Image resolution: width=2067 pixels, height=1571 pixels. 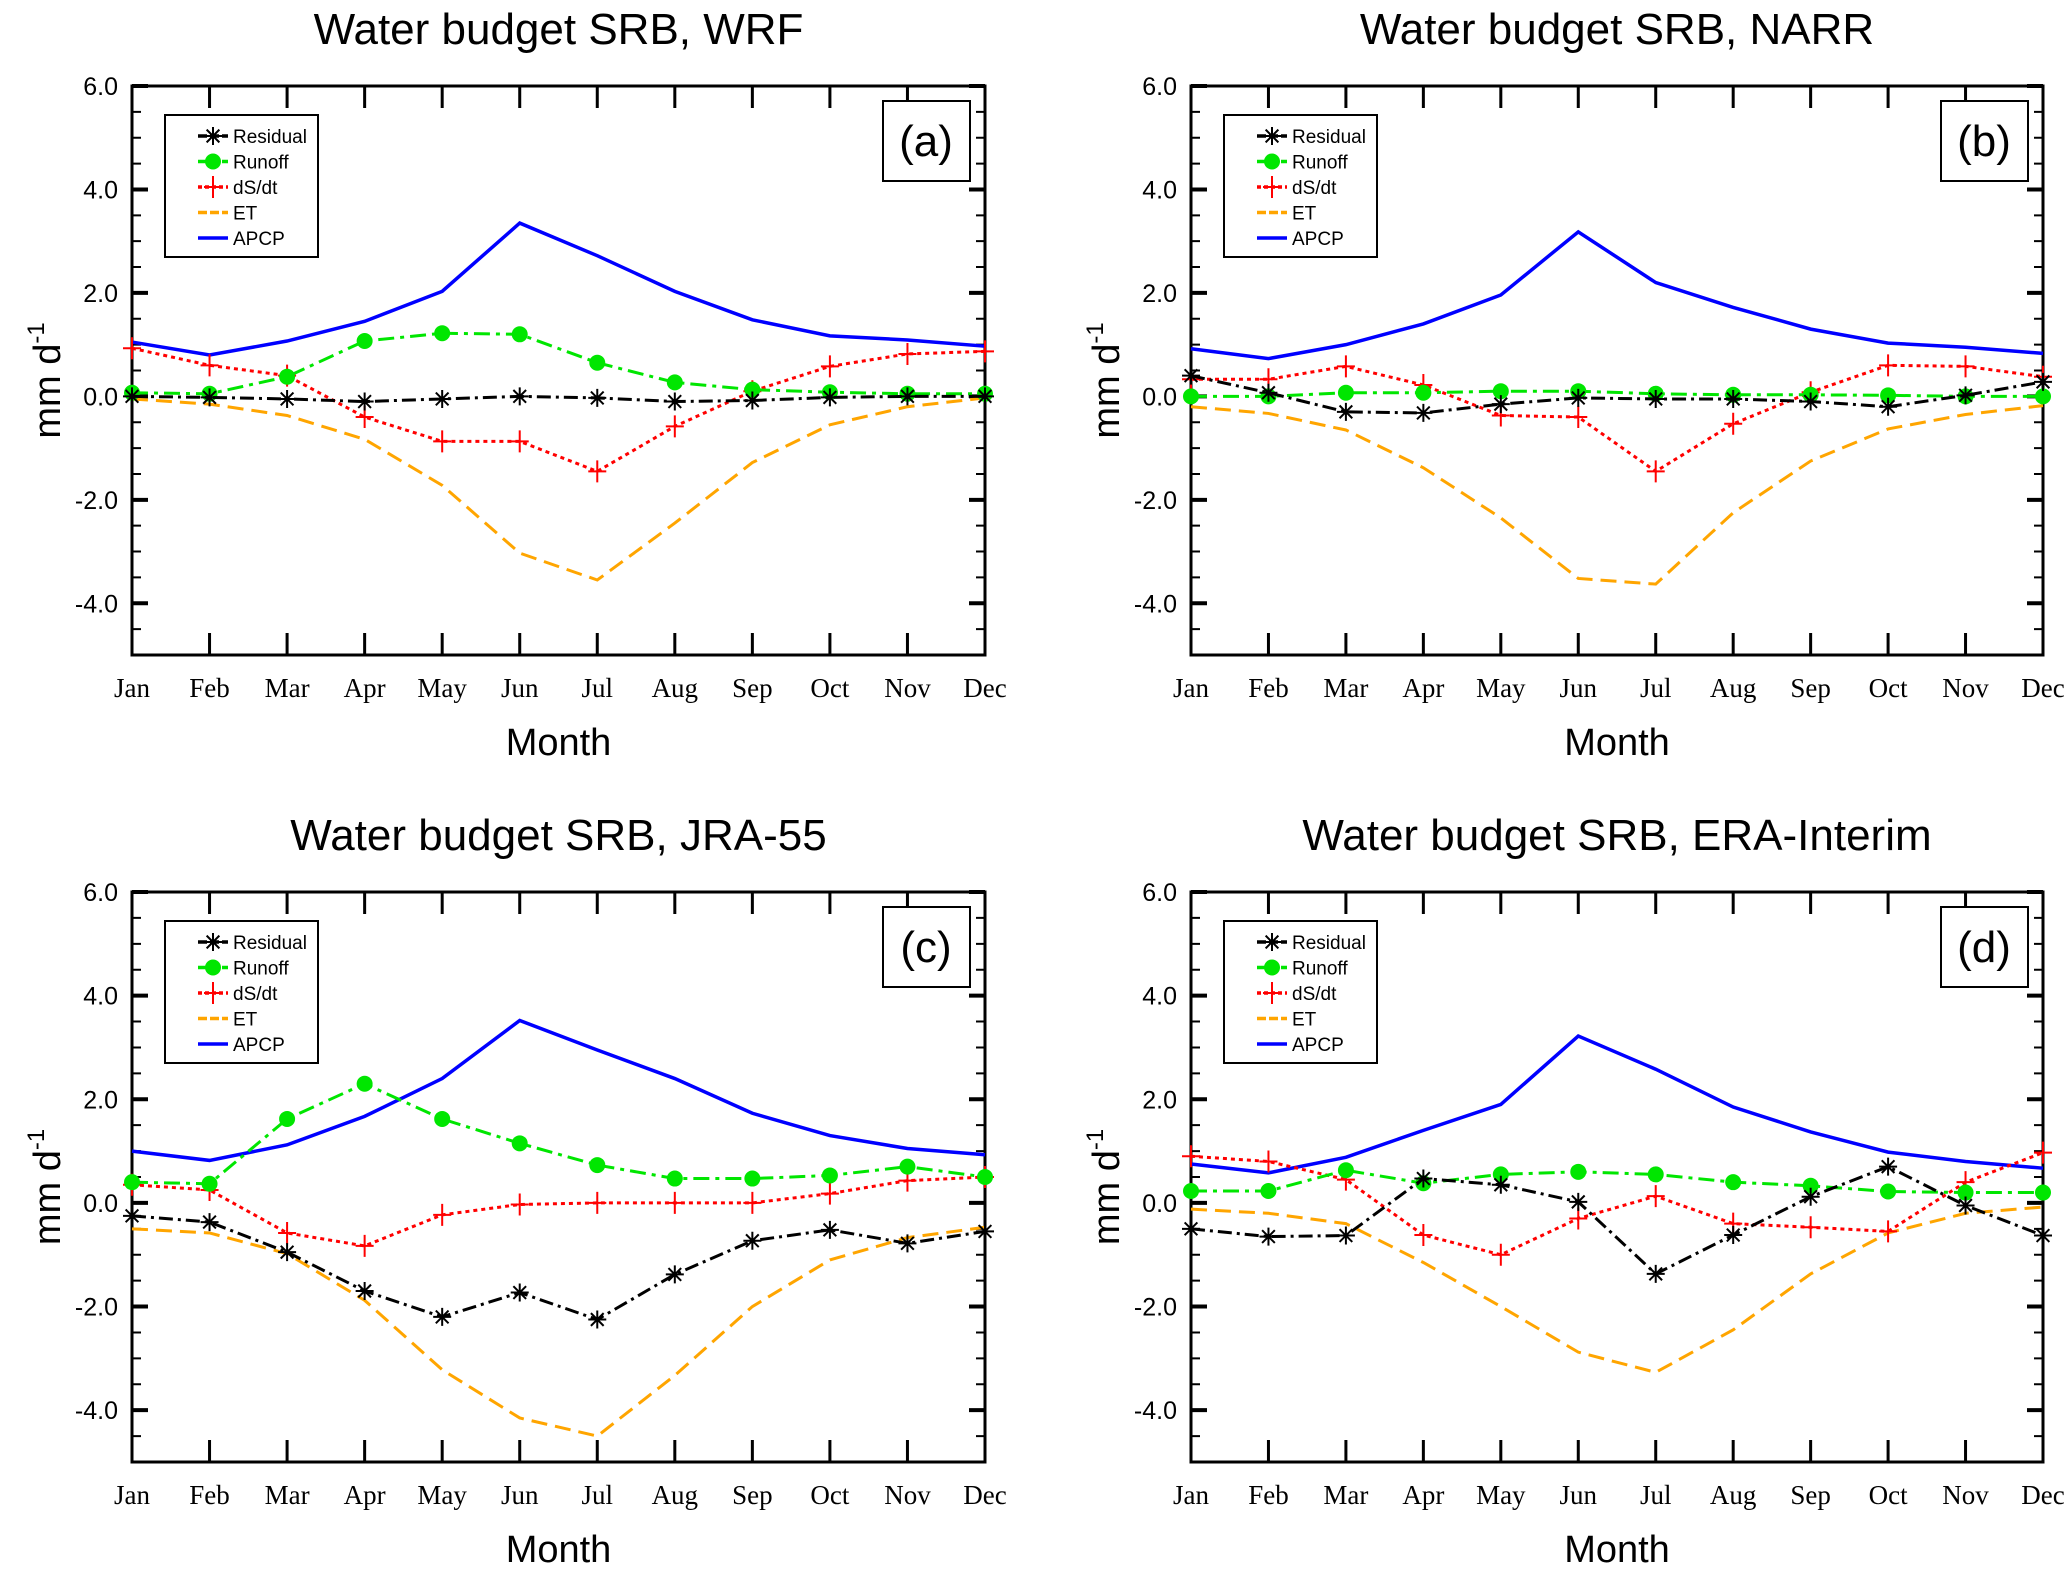 What do you see at coordinates (558, 835) in the screenshot?
I see `chart-title: Water budget SRB, JRA-55` at bounding box center [558, 835].